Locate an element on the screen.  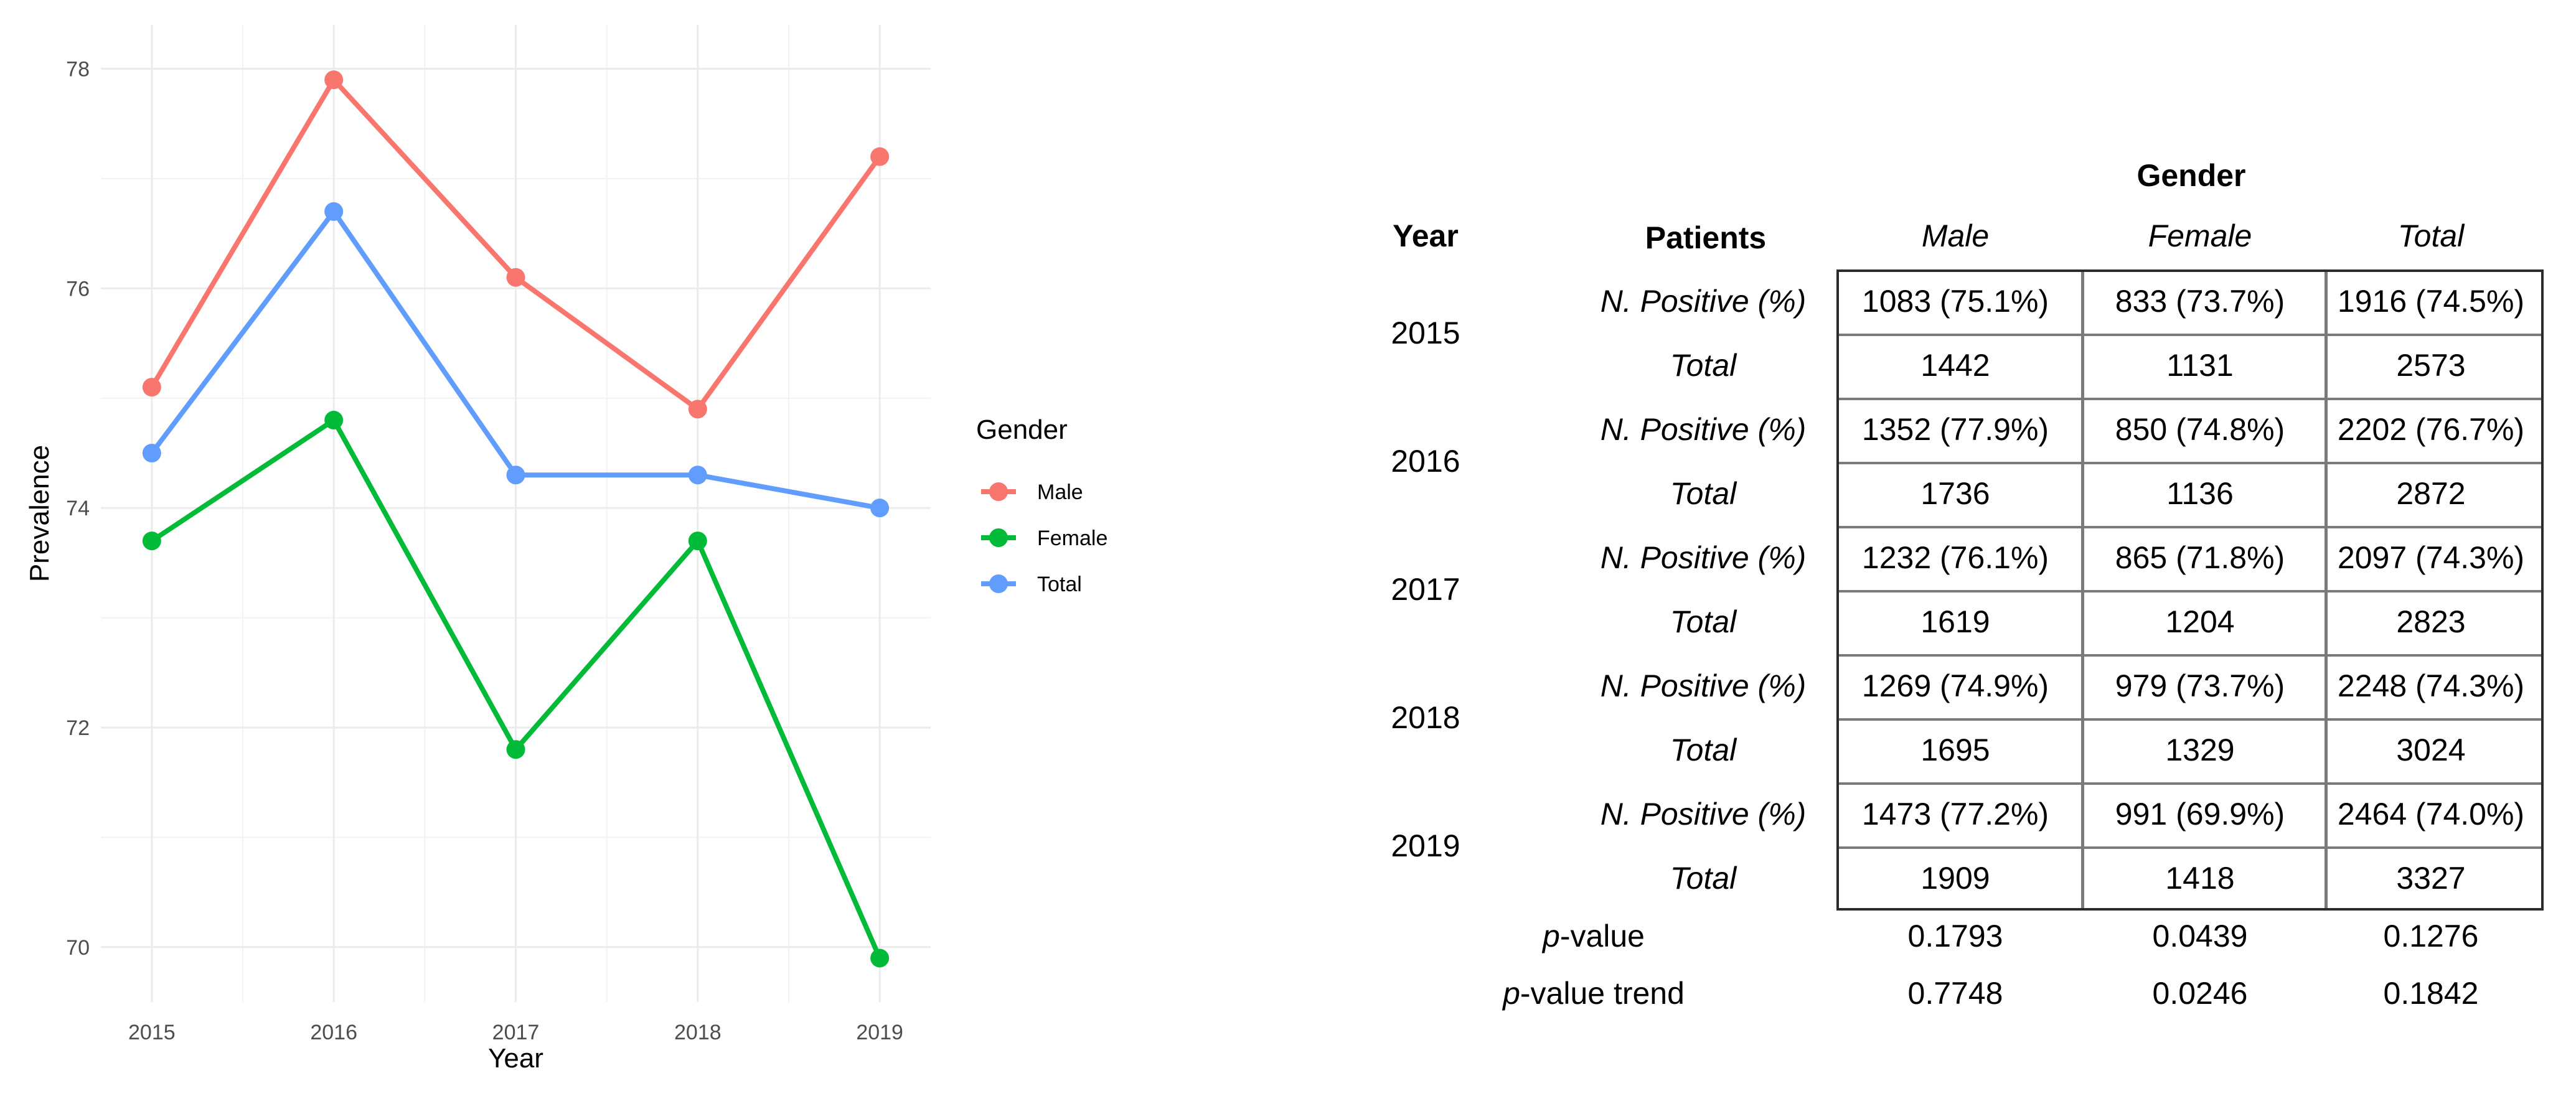
pvalue_trend-label-p: p is located at coordinates (1511, 994).